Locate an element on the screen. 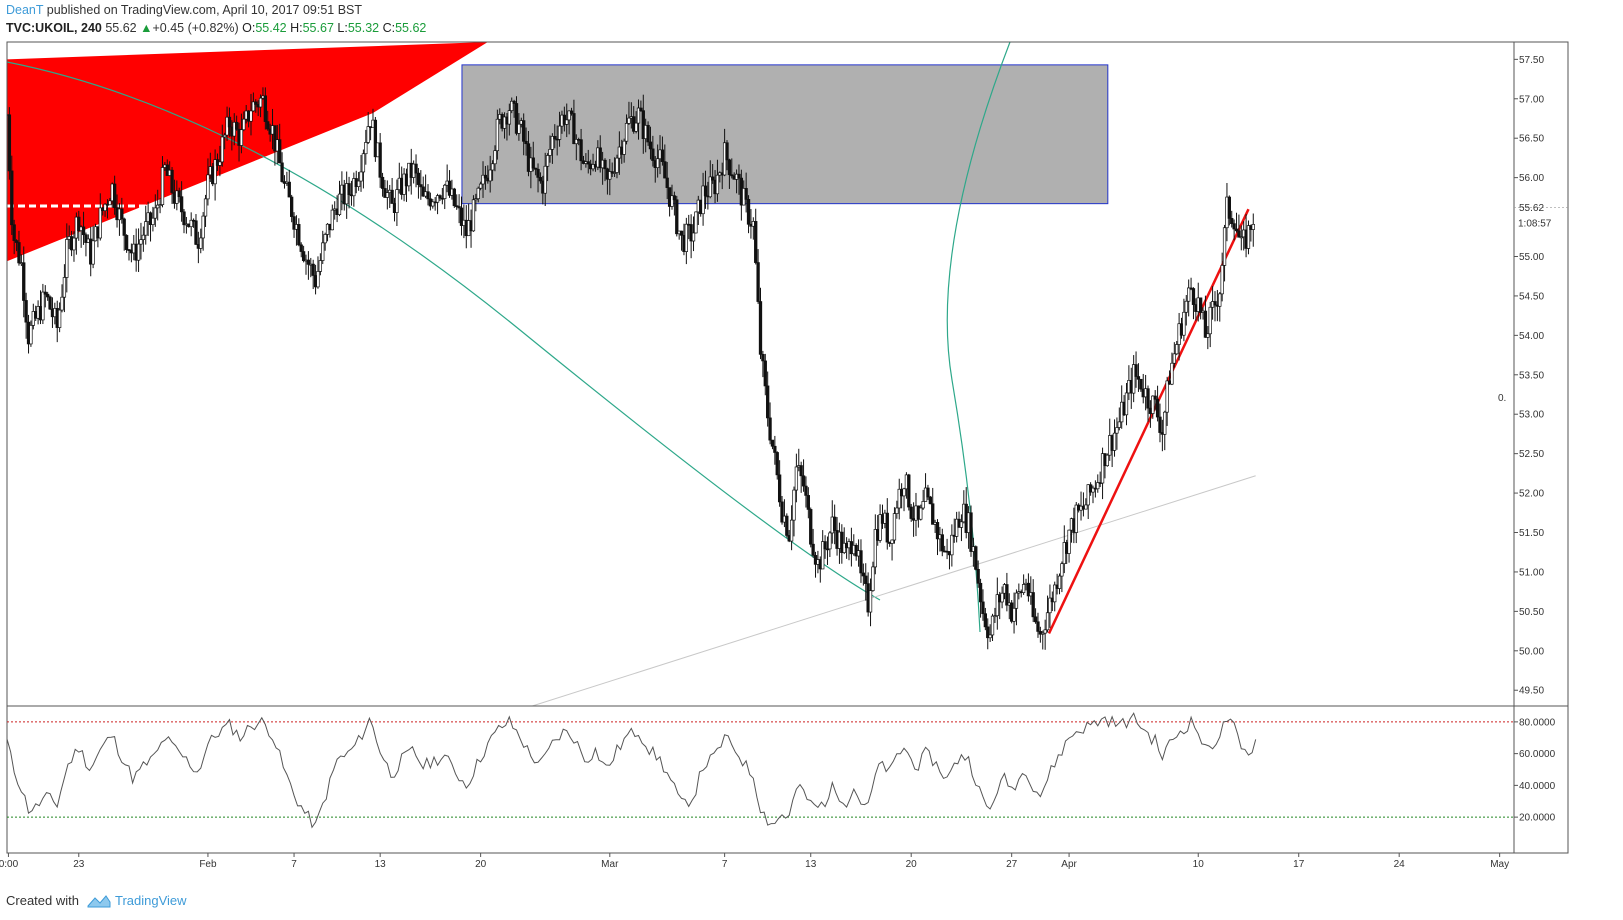  time-tick-label: May is located at coordinates (1499, 864).